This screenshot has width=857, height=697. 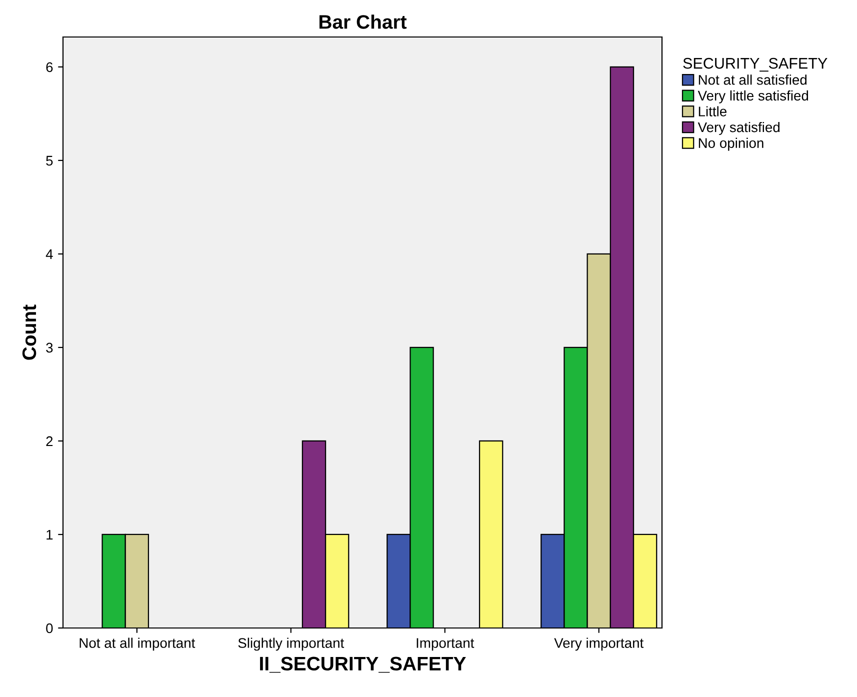 What do you see at coordinates (49, 161) in the screenshot?
I see `y-tick-label: 5` at bounding box center [49, 161].